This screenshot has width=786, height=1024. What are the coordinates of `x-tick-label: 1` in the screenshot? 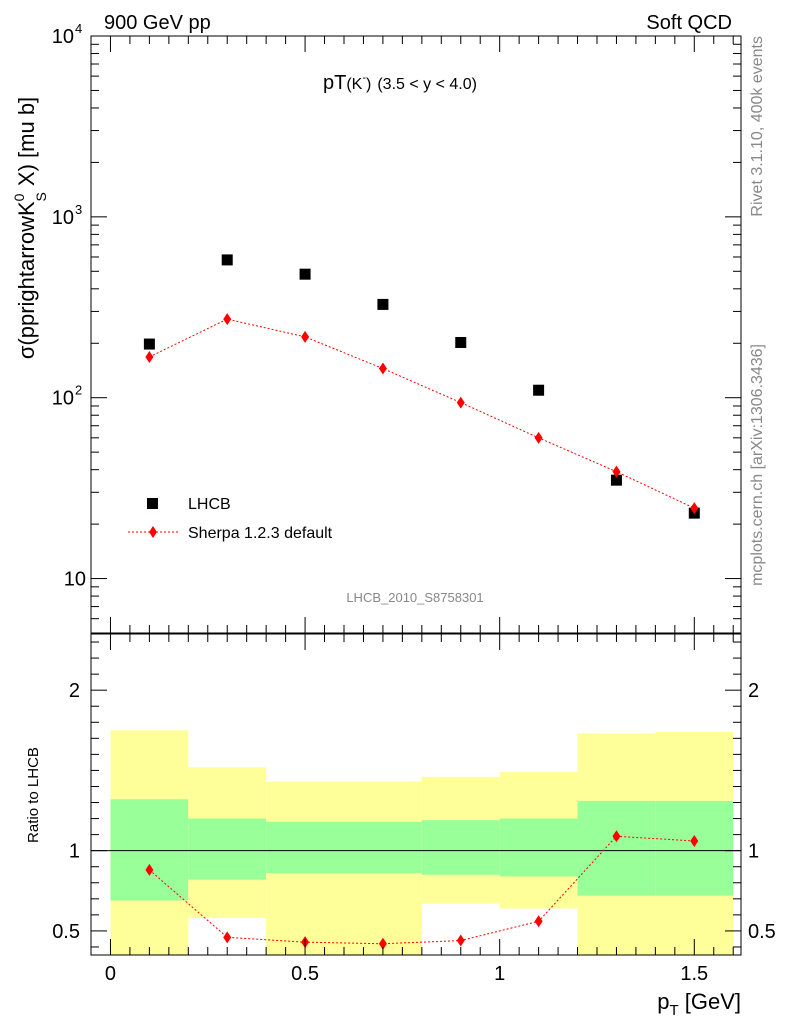 It's located at (499, 974).